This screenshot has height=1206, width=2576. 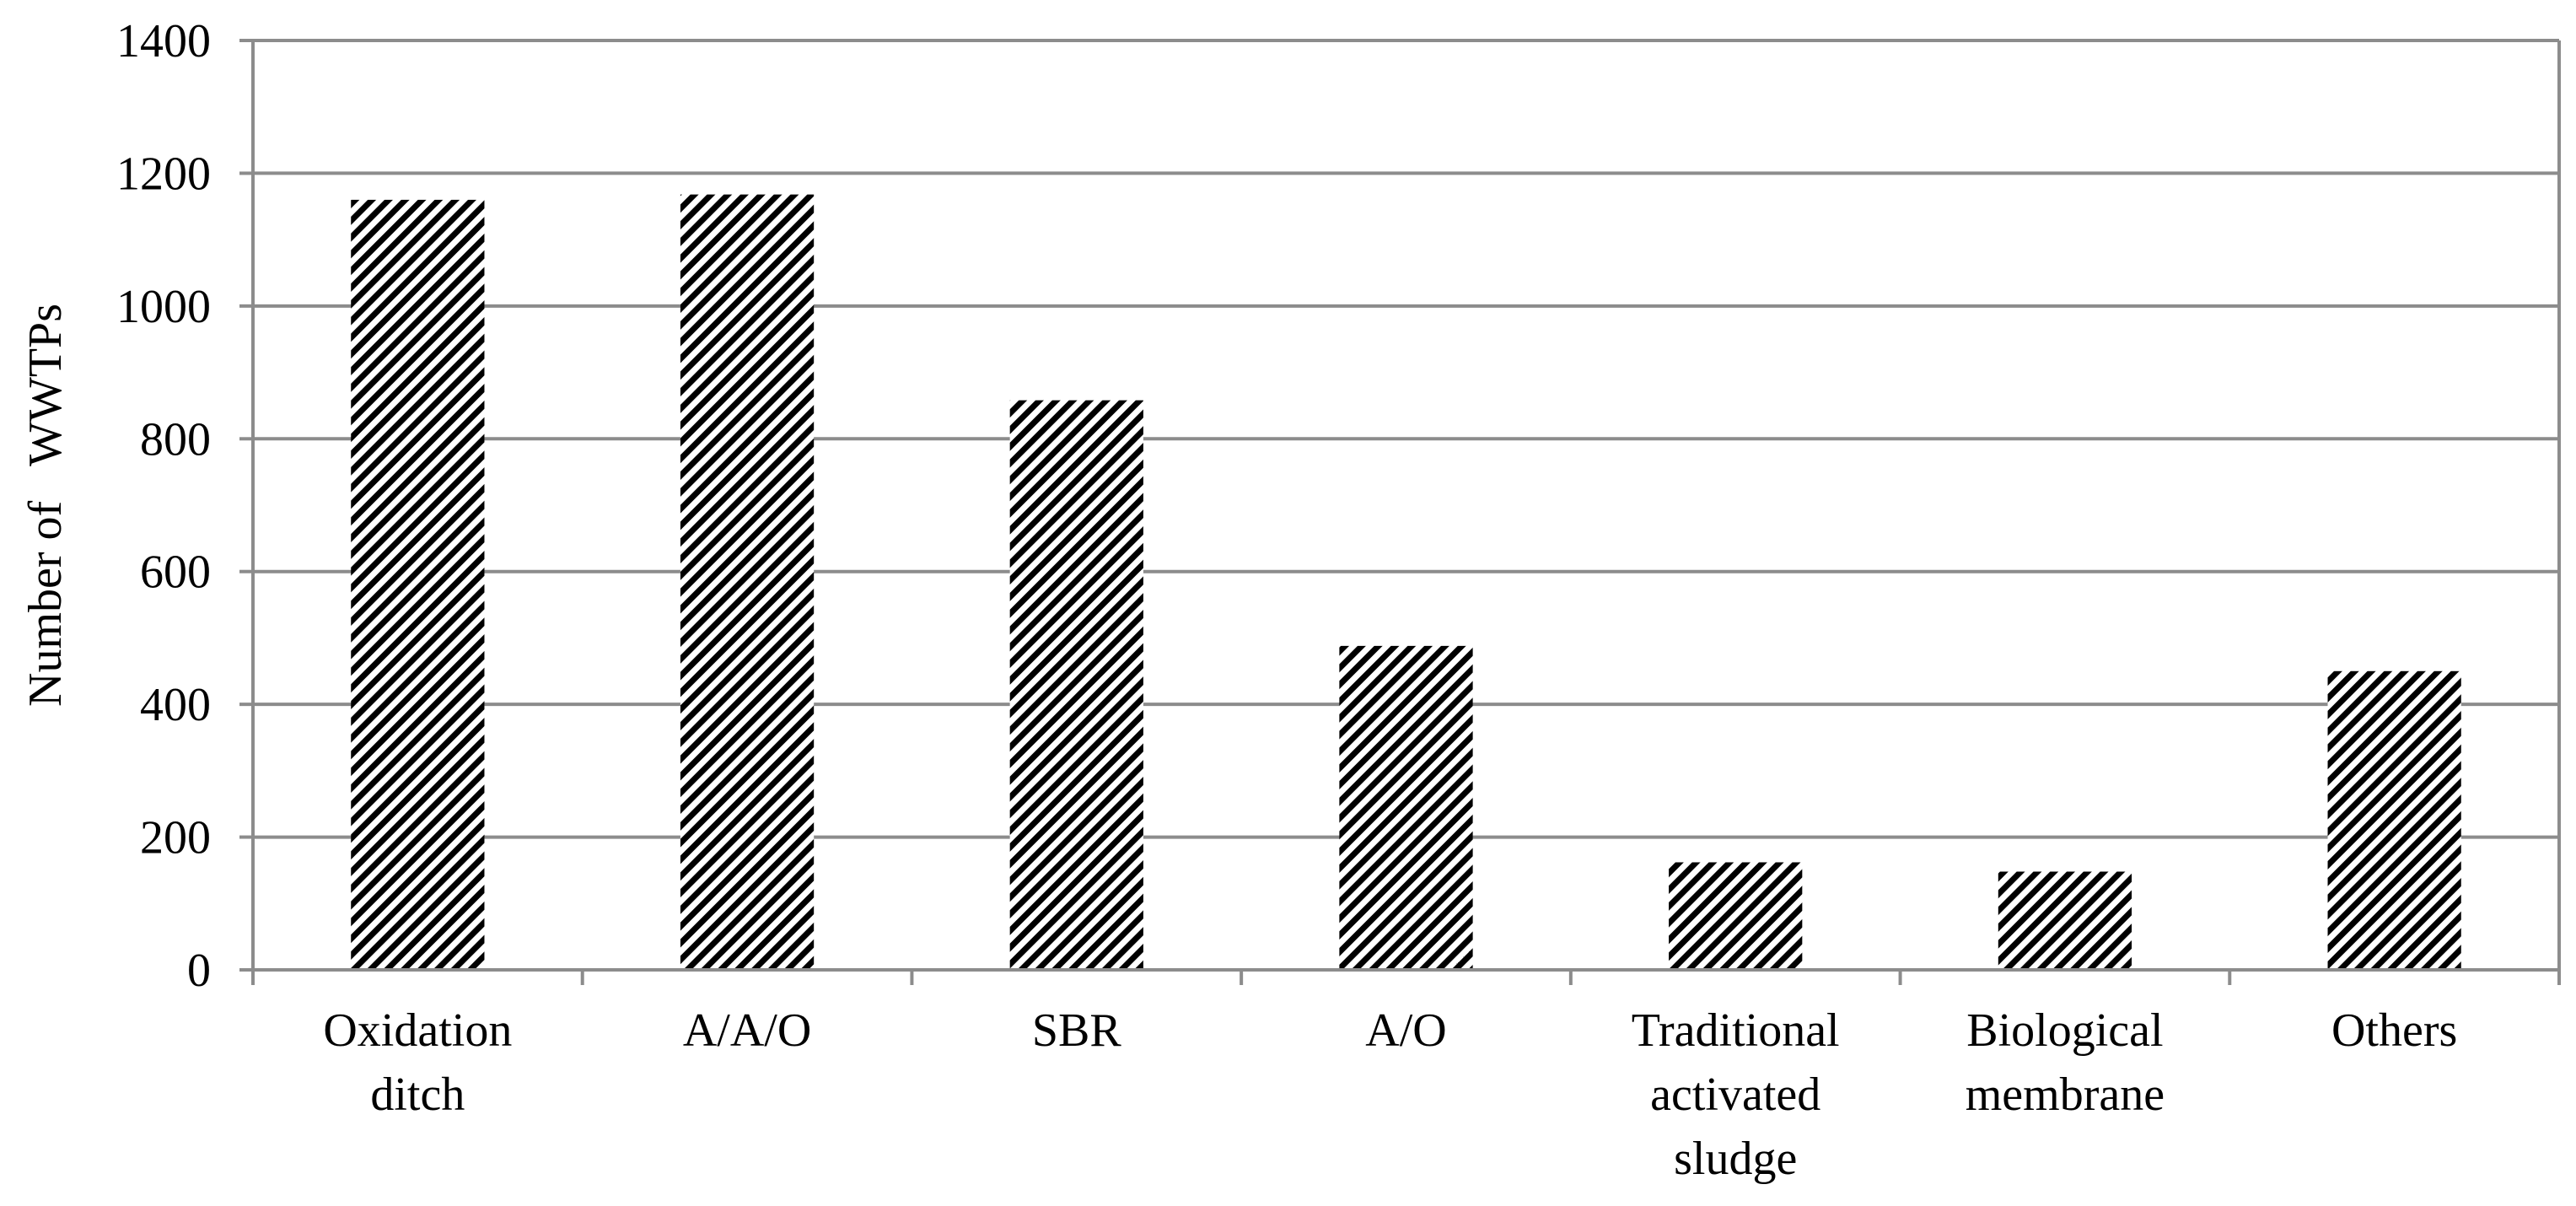 What do you see at coordinates (199, 971) in the screenshot?
I see `y-tick-label: 0` at bounding box center [199, 971].